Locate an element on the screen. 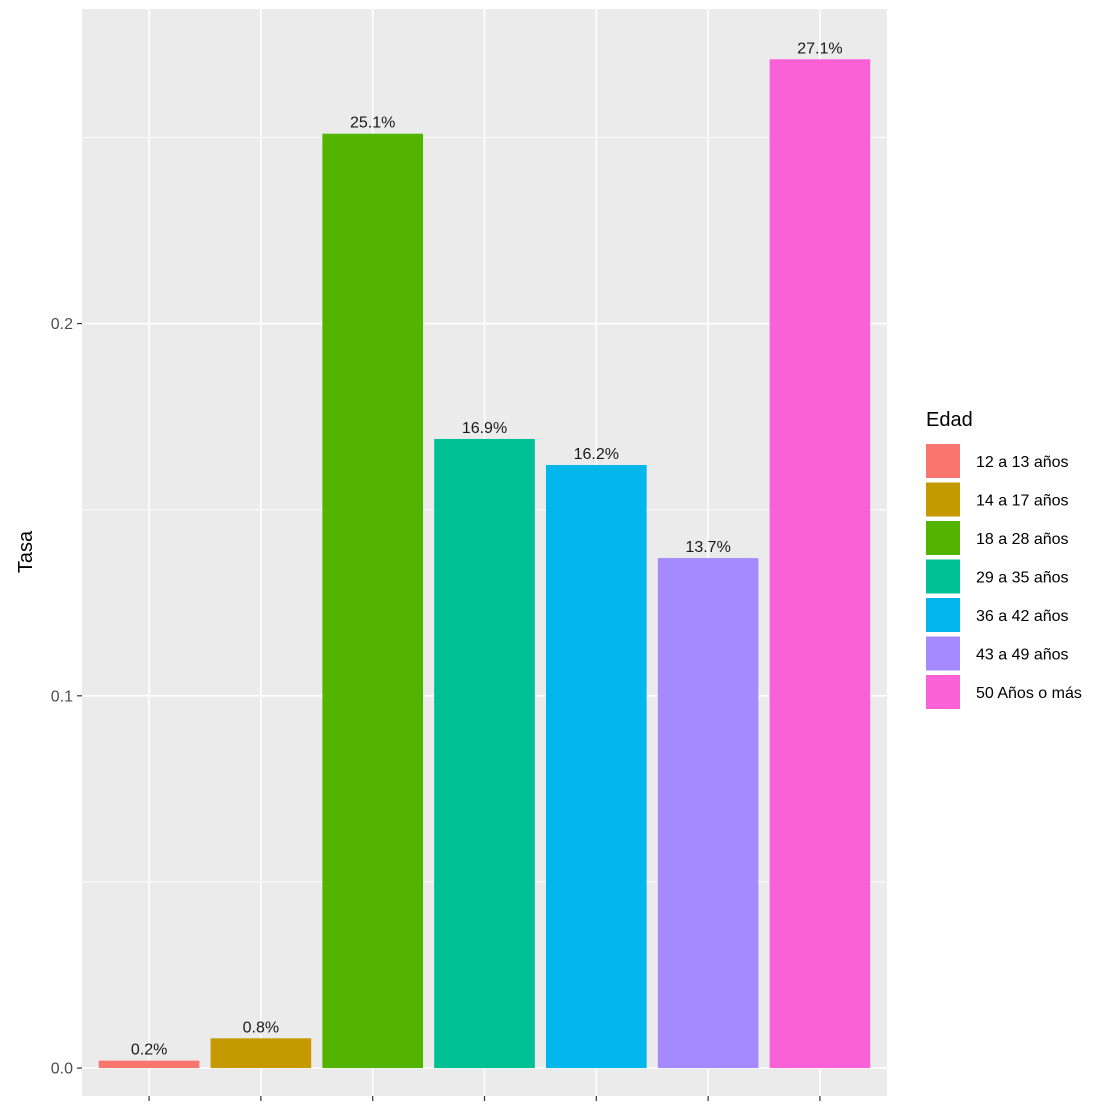  bar-data-label: 25.1% is located at coordinates (372, 123).